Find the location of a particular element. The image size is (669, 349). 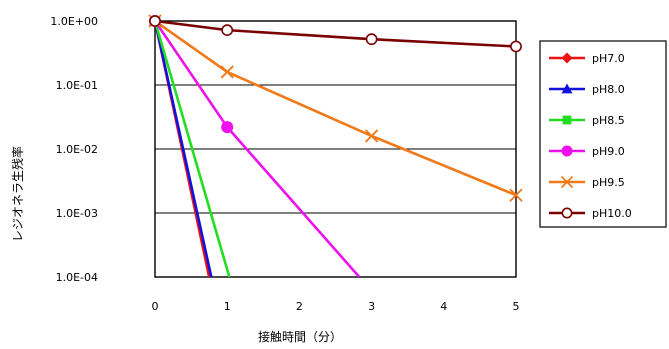

y-tick-labels: 1.0E-04 1.0E-03 1.0E-02 1.0E-01 1.0E+00 is located at coordinates (74, 149).